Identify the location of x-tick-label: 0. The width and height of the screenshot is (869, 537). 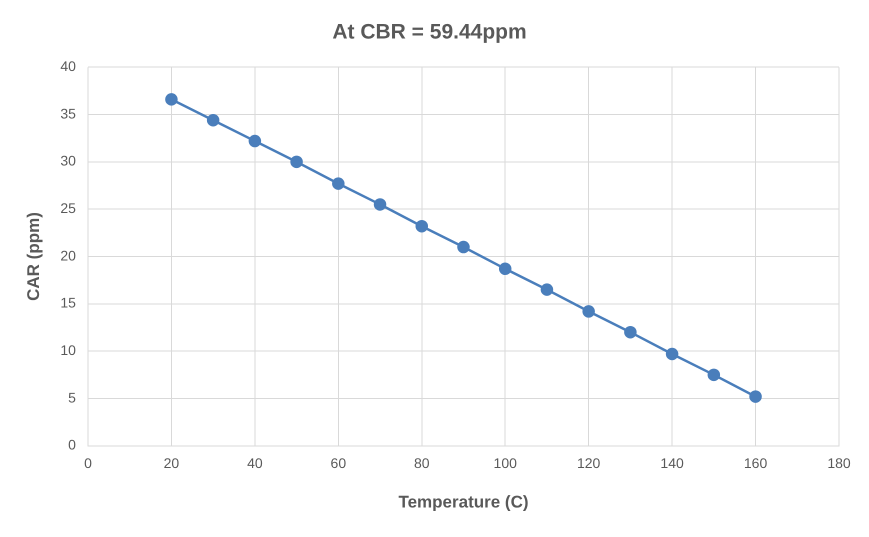
(88, 463).